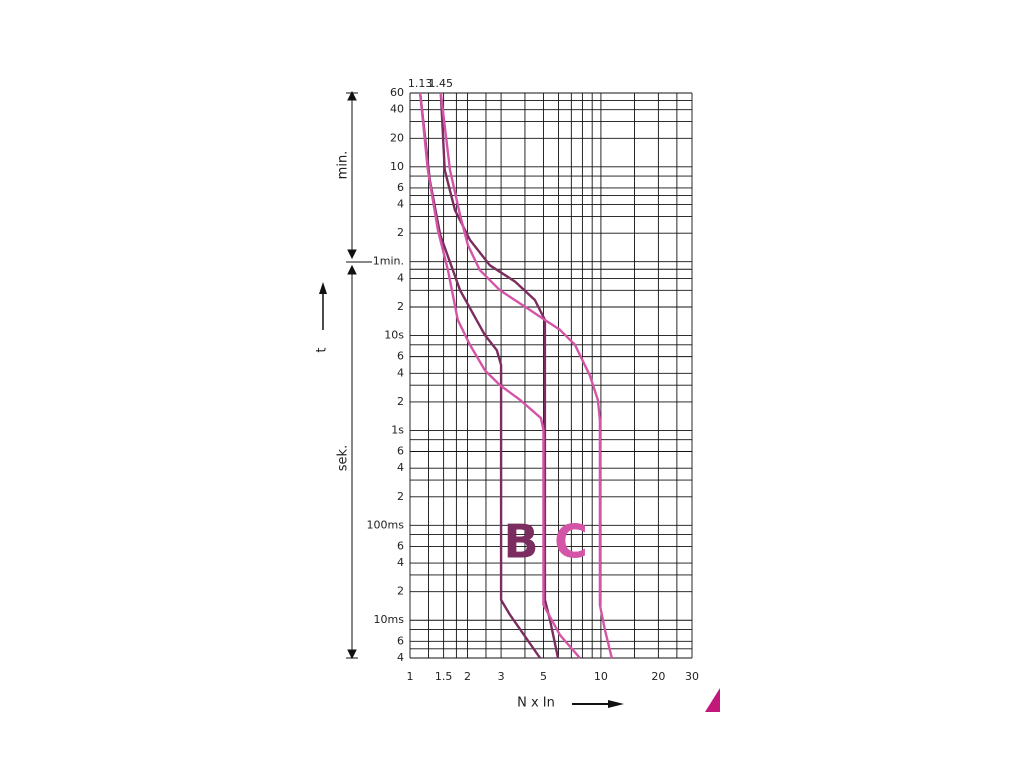 The height and width of the screenshot is (768, 1024). Describe the element at coordinates (520, 542) in the screenshot. I see `curve-label: B` at that location.